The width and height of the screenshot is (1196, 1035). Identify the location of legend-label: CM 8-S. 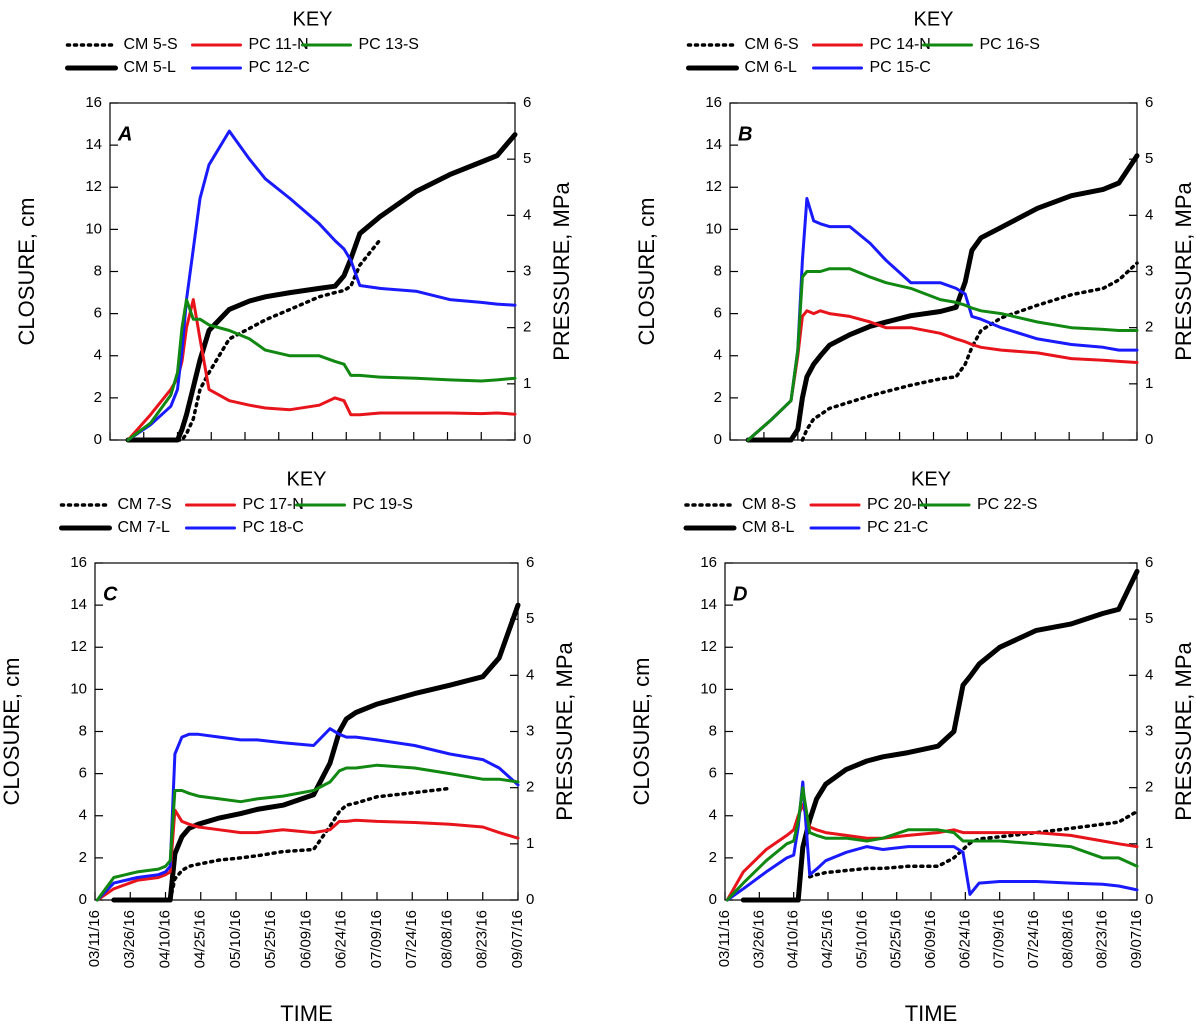
(769, 504).